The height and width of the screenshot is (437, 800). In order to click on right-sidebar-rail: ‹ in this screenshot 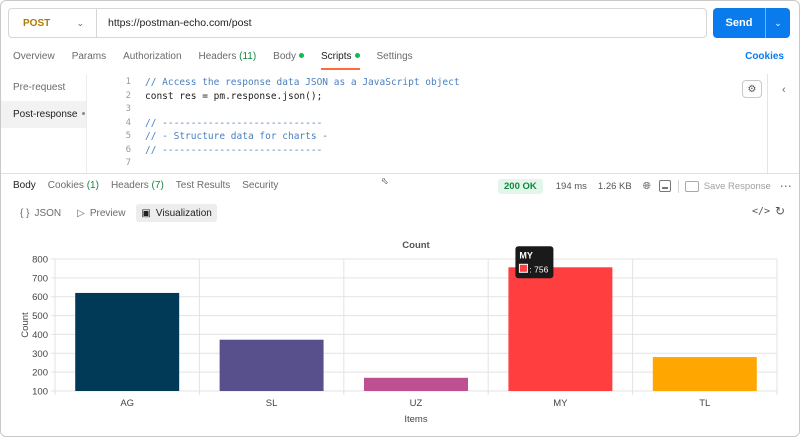, I will do `click(783, 124)`.